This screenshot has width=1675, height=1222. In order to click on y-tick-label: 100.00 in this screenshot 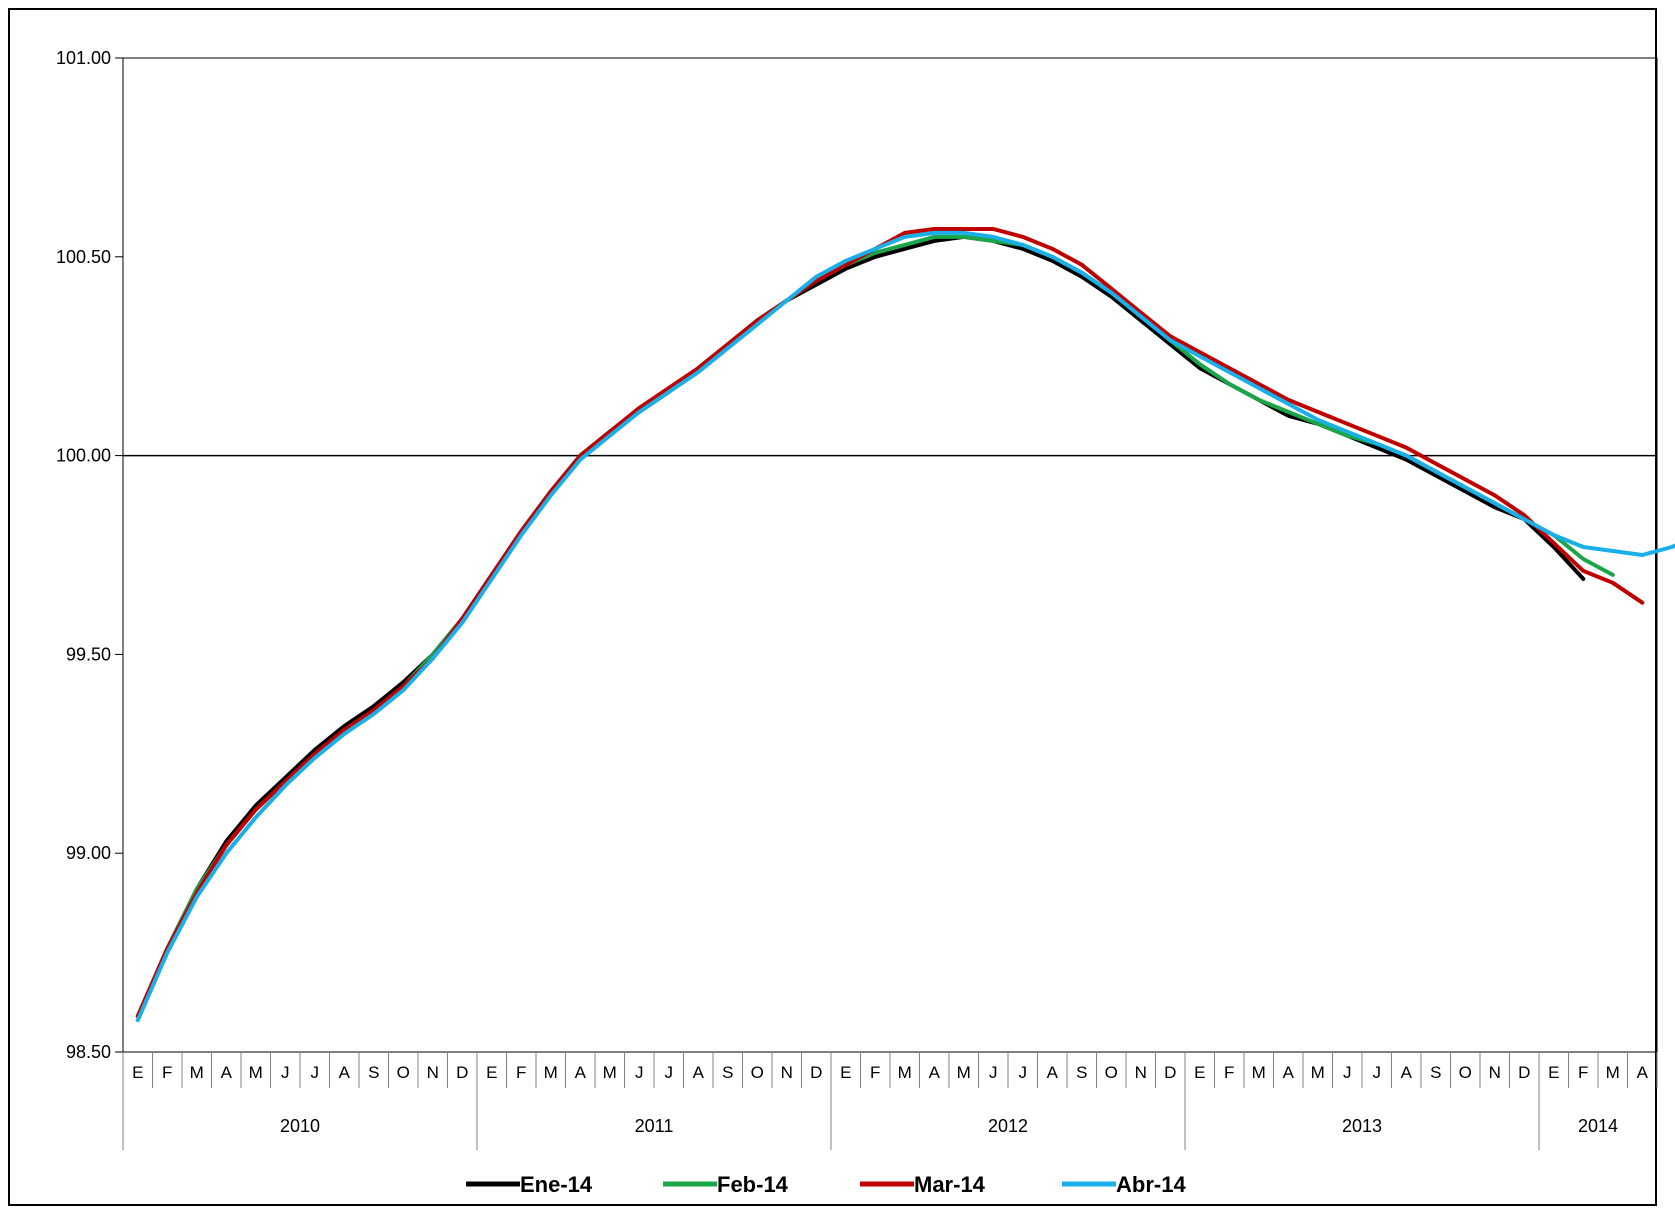, I will do `click(83, 456)`.